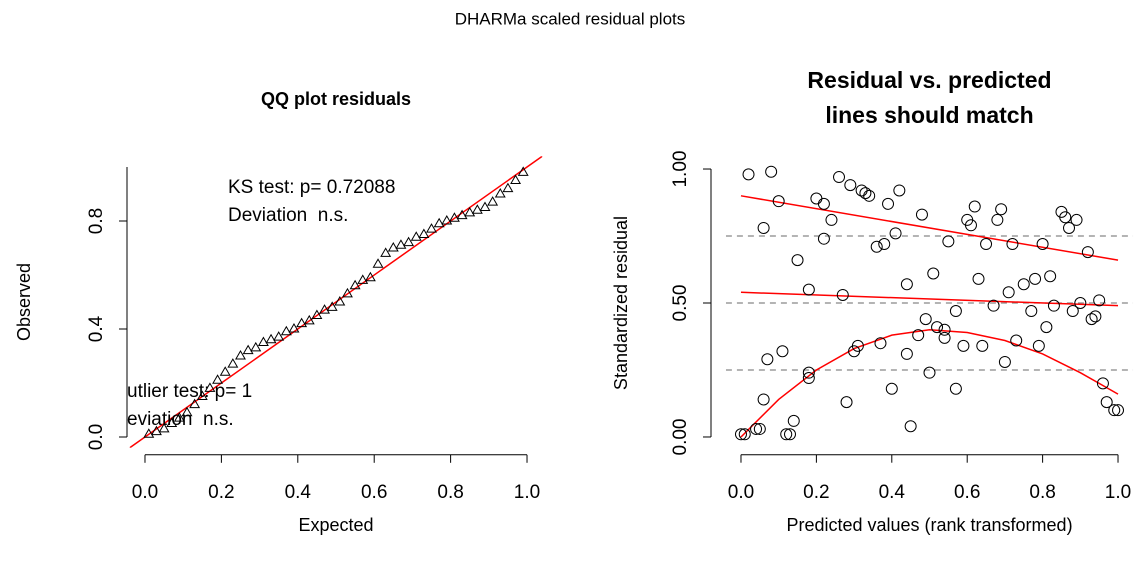  I want to click on chart-title: QQ plot residuals, so click(336, 99).